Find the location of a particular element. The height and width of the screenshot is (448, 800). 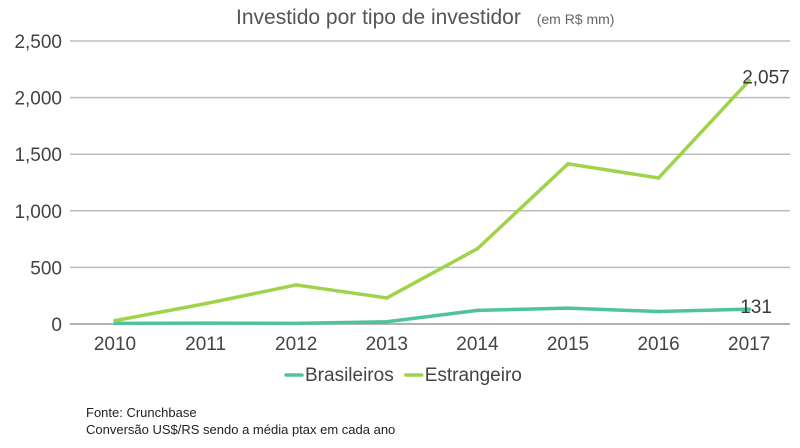

y-tick-label: 2,000 is located at coordinates (38, 99).